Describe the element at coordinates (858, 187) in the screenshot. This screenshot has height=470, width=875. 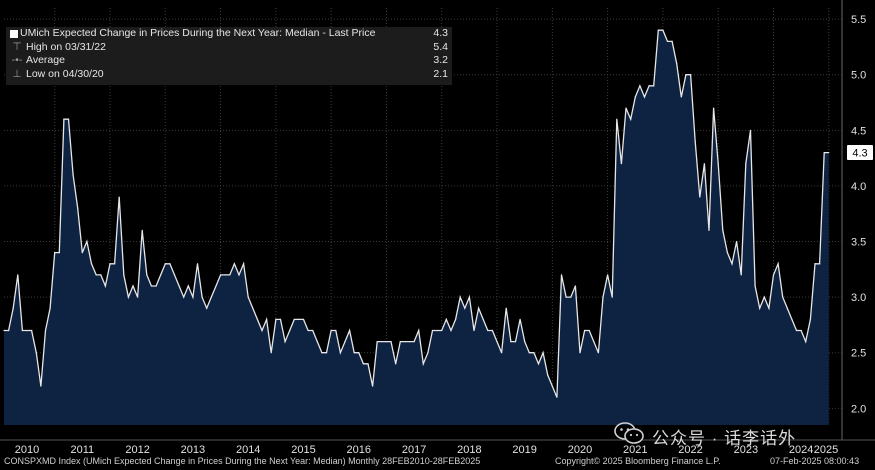
I see `y-tick-label: 4.0` at that location.